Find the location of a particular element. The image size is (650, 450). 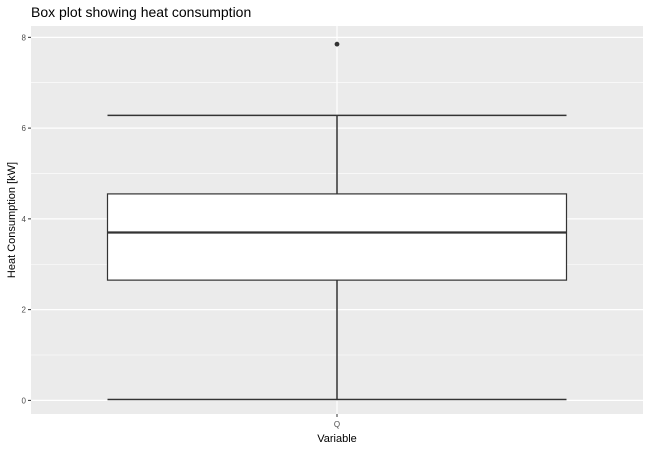

y-tick-label: 2 is located at coordinates (24, 310).